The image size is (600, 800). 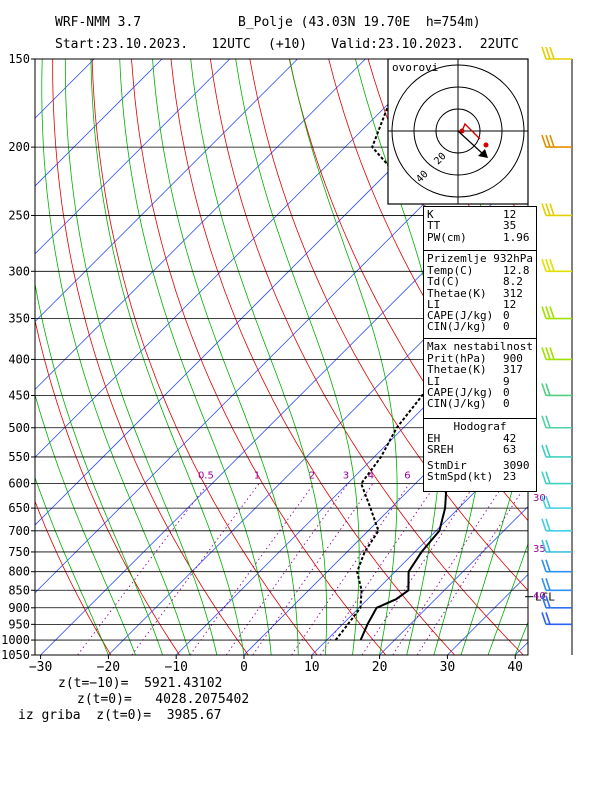 I want to click on temperature-tick-label: 10, so click(x=312, y=667).